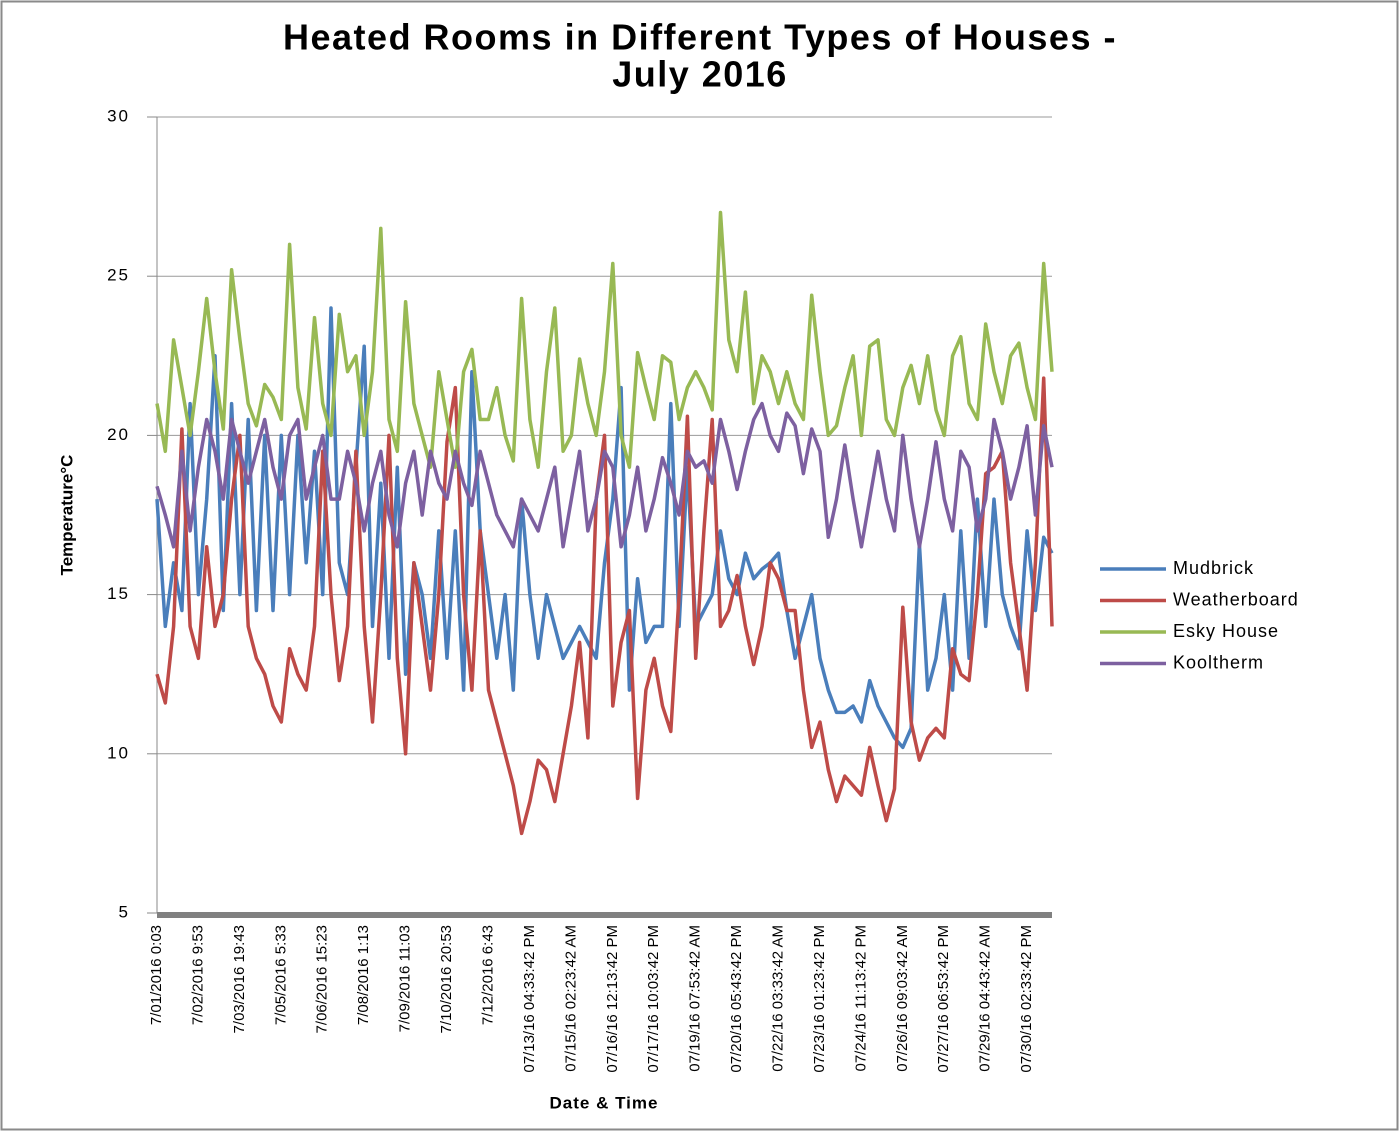 This screenshot has height=1131, width=1399. Describe the element at coordinates (1213, 568) in the screenshot. I see `legend-label: Mudbrick` at that location.